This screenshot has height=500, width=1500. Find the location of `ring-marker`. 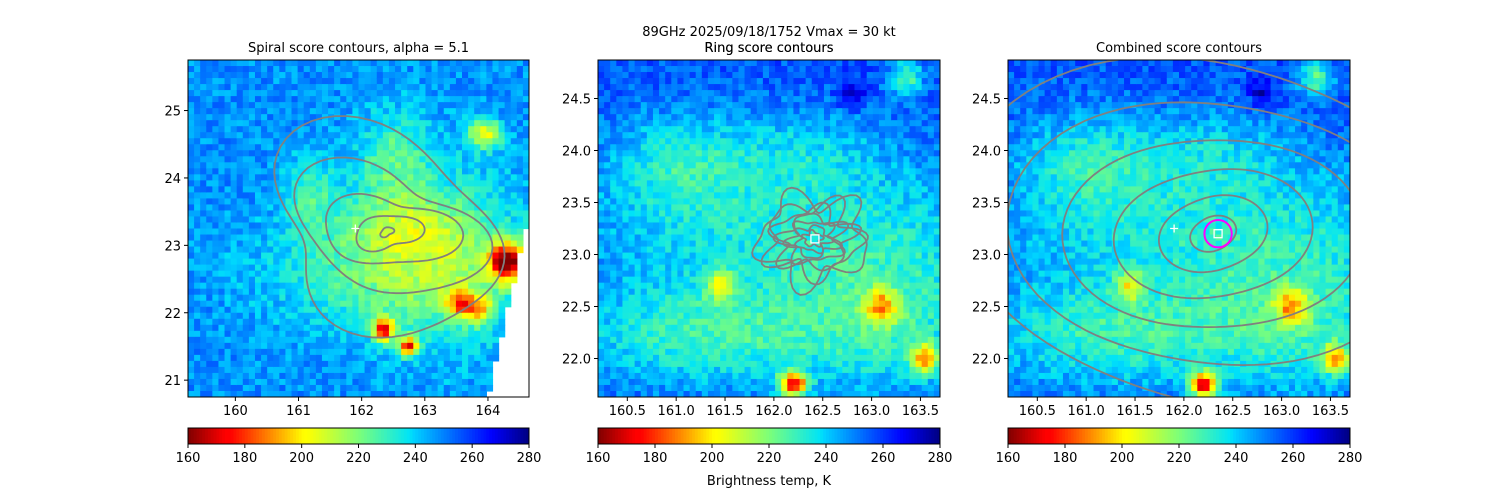

ring-marker is located at coordinates (1218, 234).